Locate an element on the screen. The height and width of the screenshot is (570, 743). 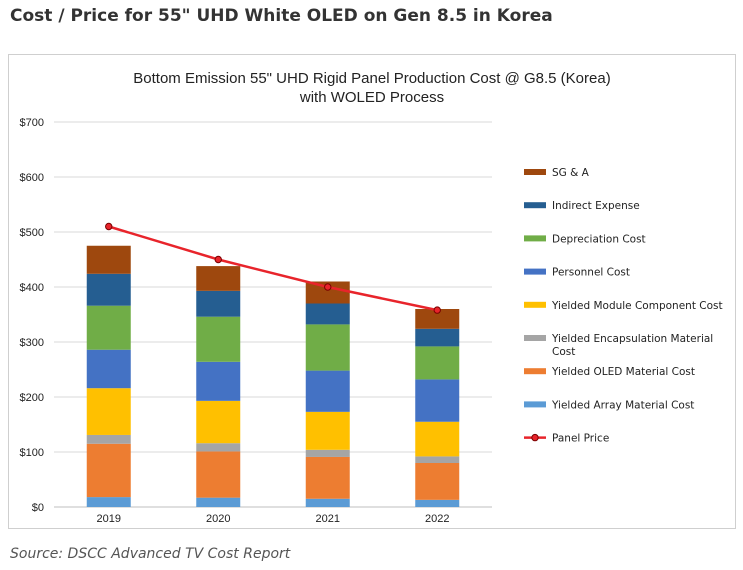
y-tick-label: $400 is located at coordinates (32, 288).